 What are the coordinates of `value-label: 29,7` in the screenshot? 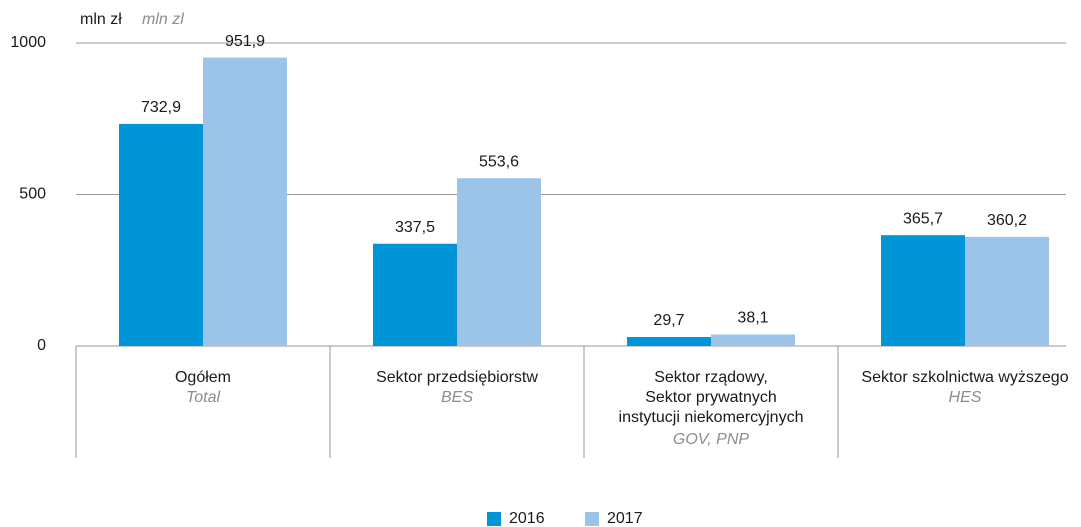 It's located at (668, 320).